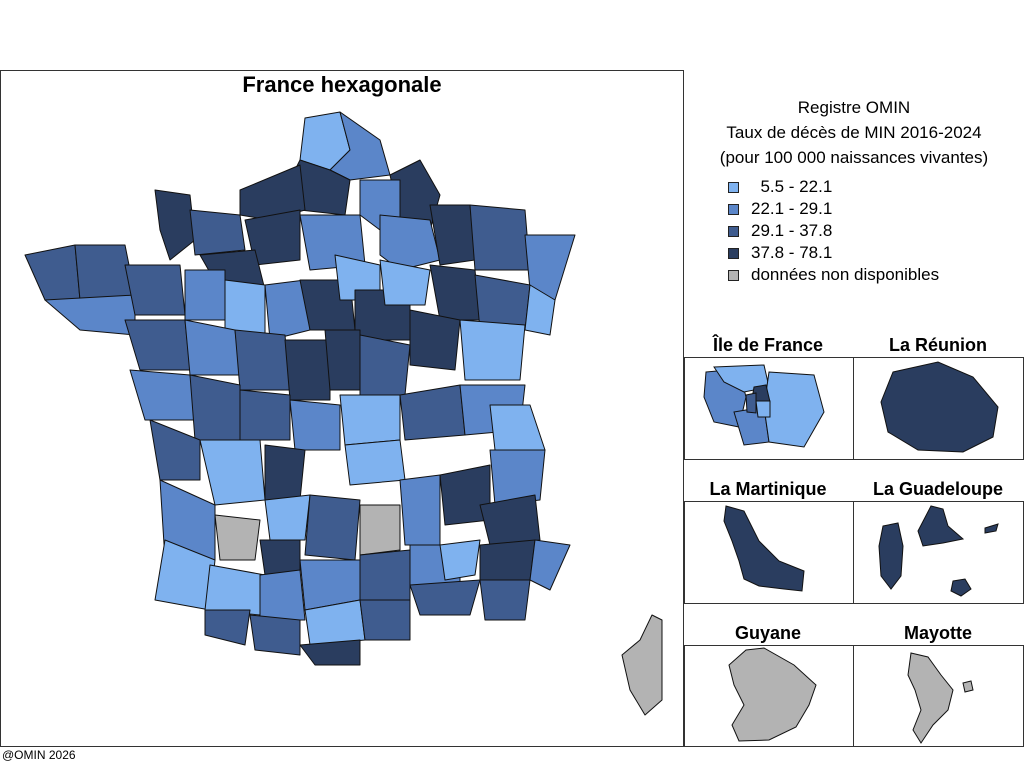 This screenshot has height=768, width=1024. Describe the element at coordinates (768, 489) in the screenshot. I see `inset-title-la-martinique: La Martinique` at that location.